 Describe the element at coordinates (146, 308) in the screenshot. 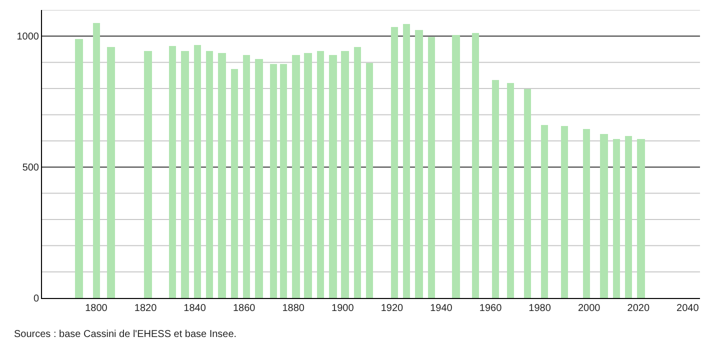

I see `x-tick-label: 1820` at that location.